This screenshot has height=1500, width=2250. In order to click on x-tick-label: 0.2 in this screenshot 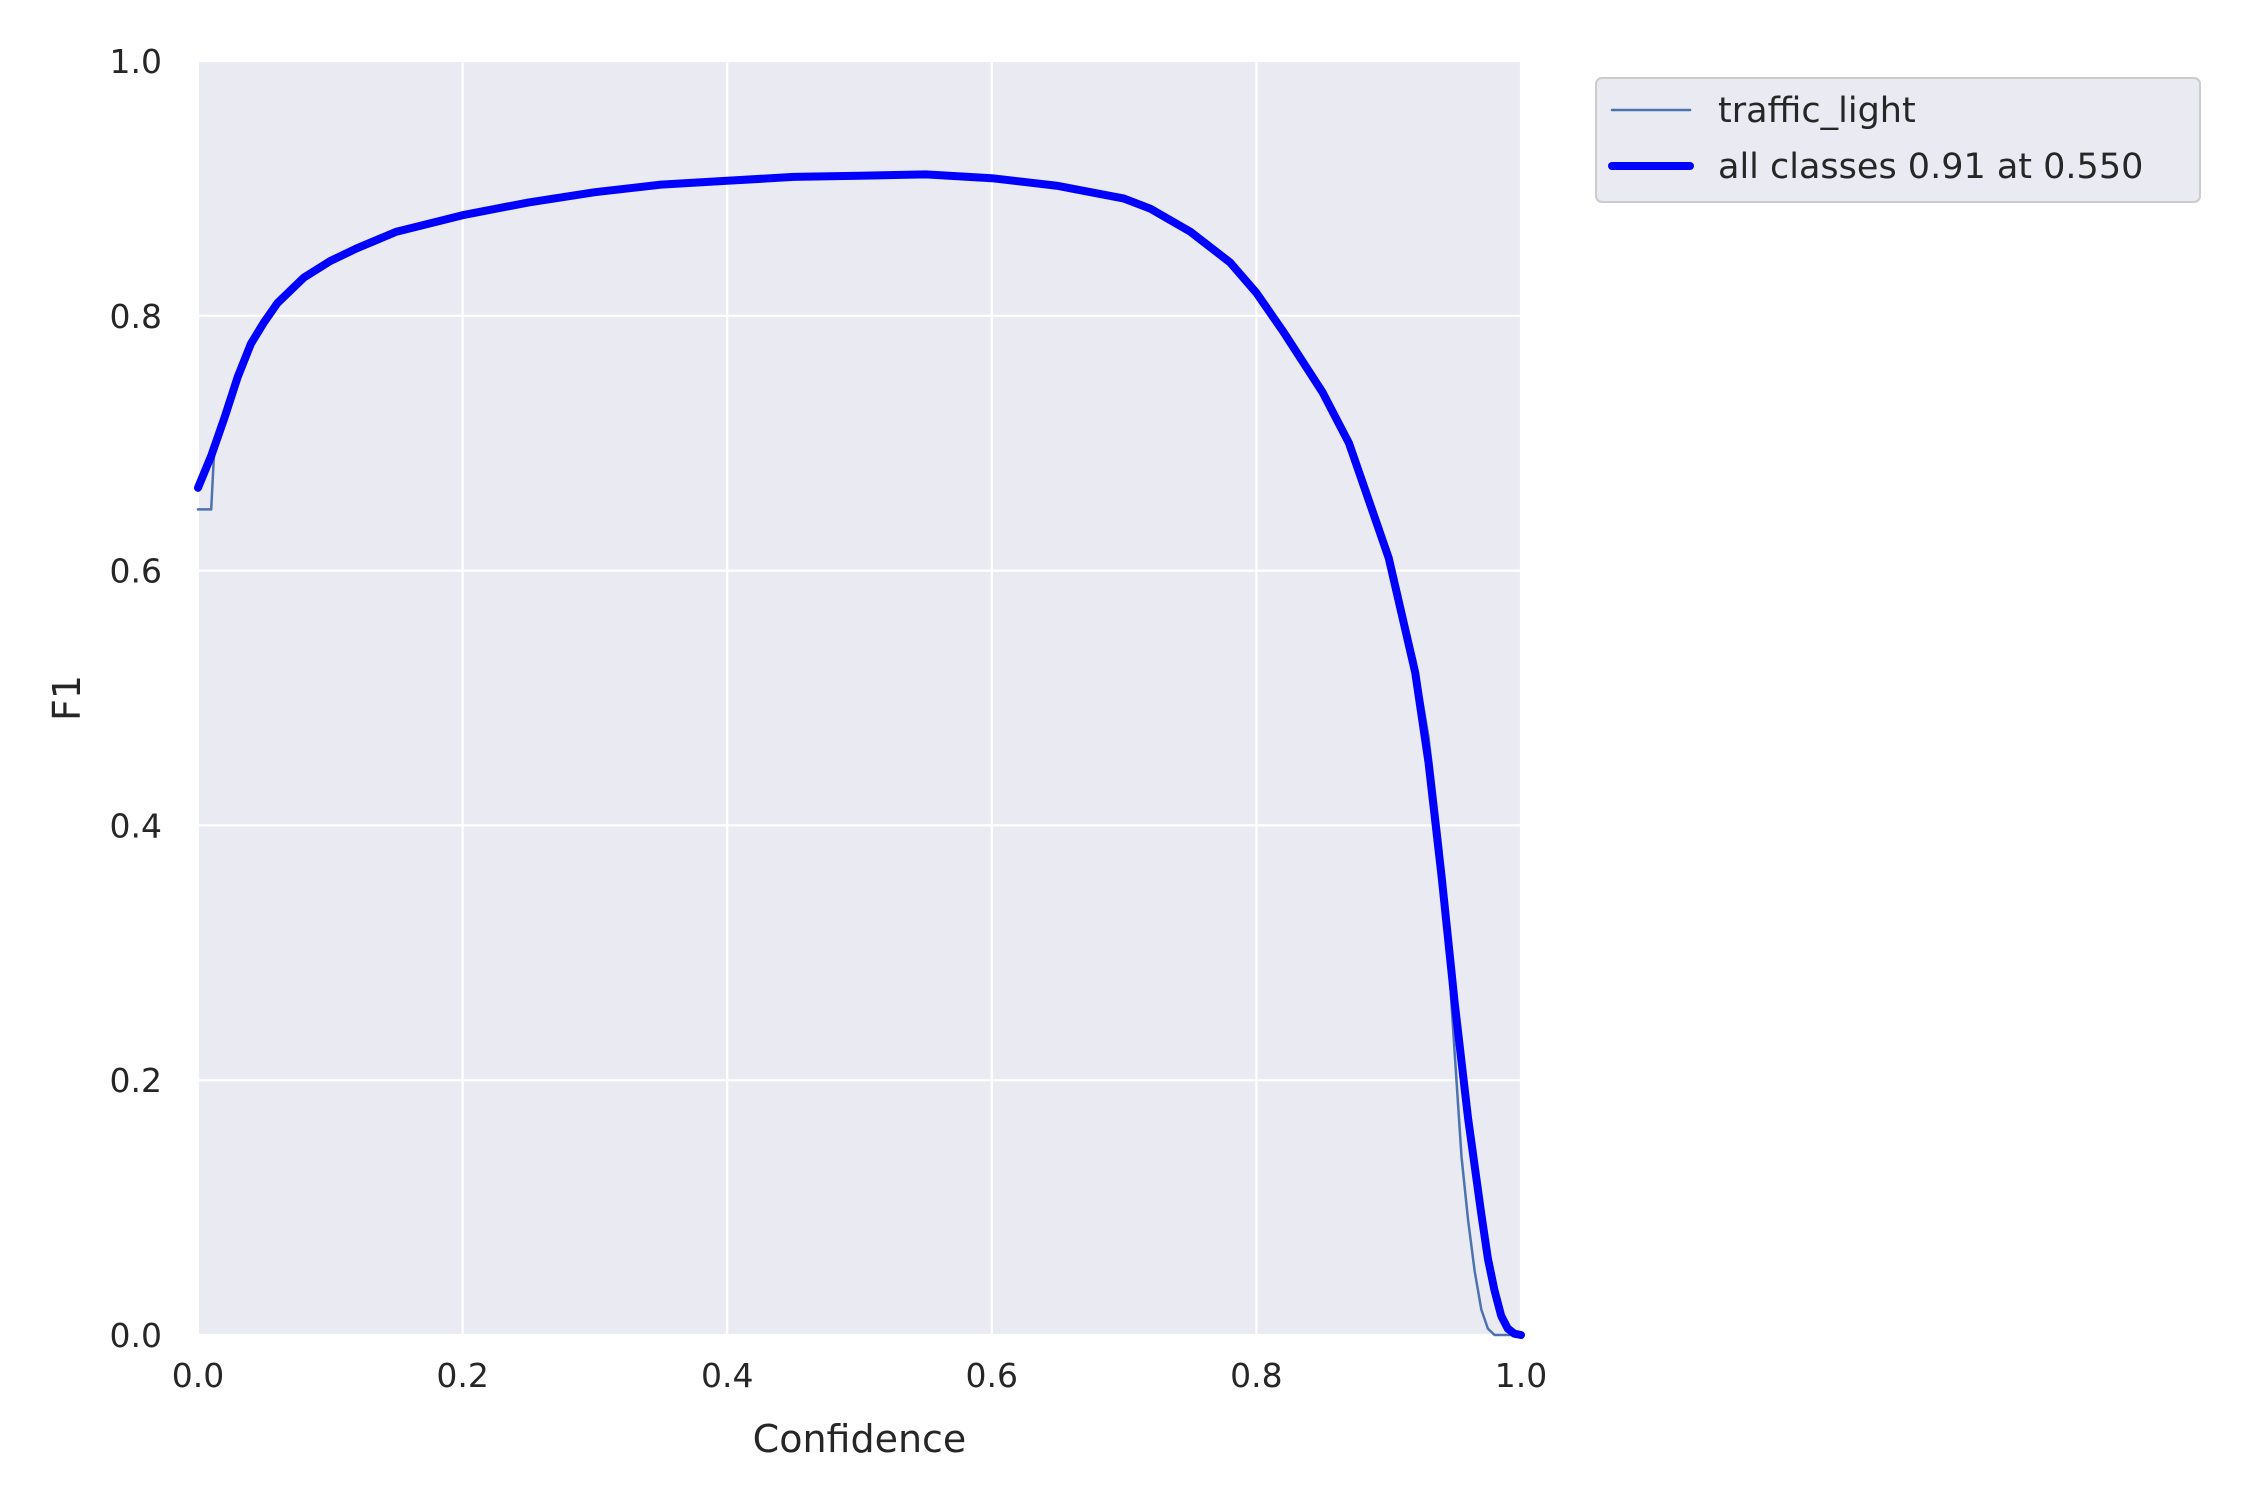, I will do `click(462, 1375)`.